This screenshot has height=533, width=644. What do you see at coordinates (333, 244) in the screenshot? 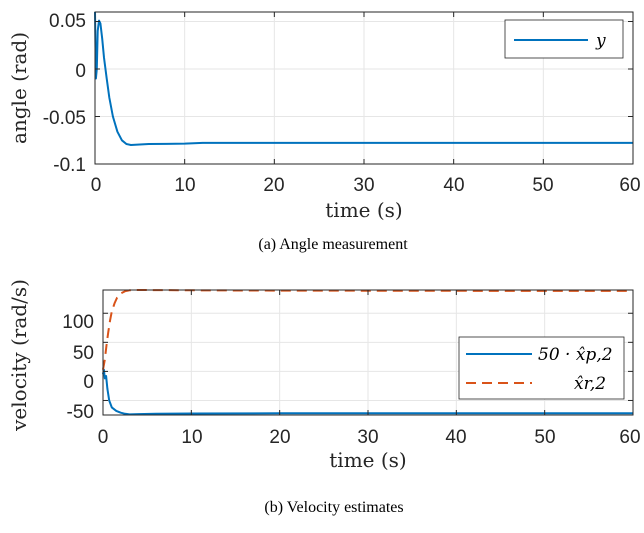
I see `caption-a: (a) Angle measurement` at bounding box center [333, 244].